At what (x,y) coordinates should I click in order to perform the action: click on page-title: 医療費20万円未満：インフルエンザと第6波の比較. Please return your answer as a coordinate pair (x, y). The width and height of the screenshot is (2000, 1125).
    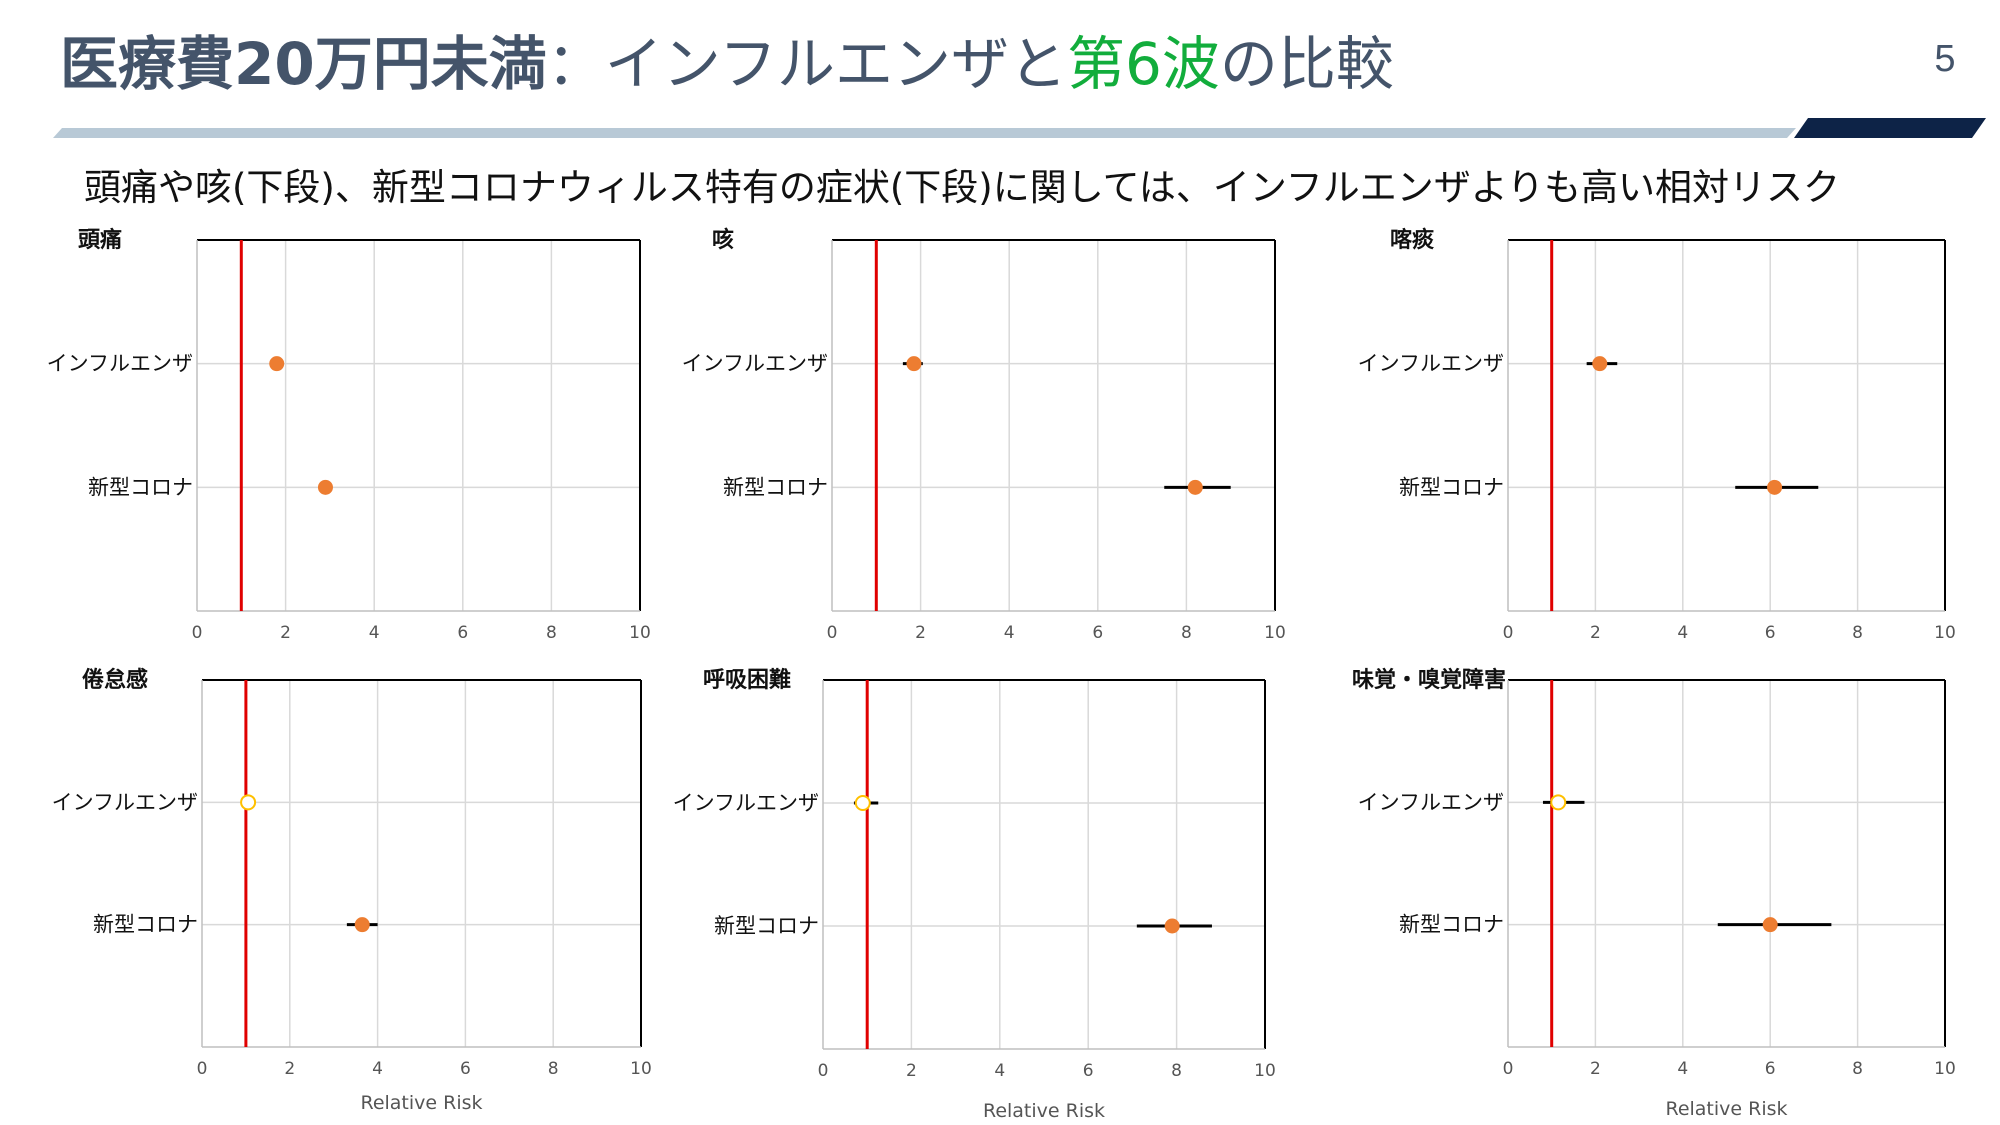
    Looking at the image, I should click on (727, 64).